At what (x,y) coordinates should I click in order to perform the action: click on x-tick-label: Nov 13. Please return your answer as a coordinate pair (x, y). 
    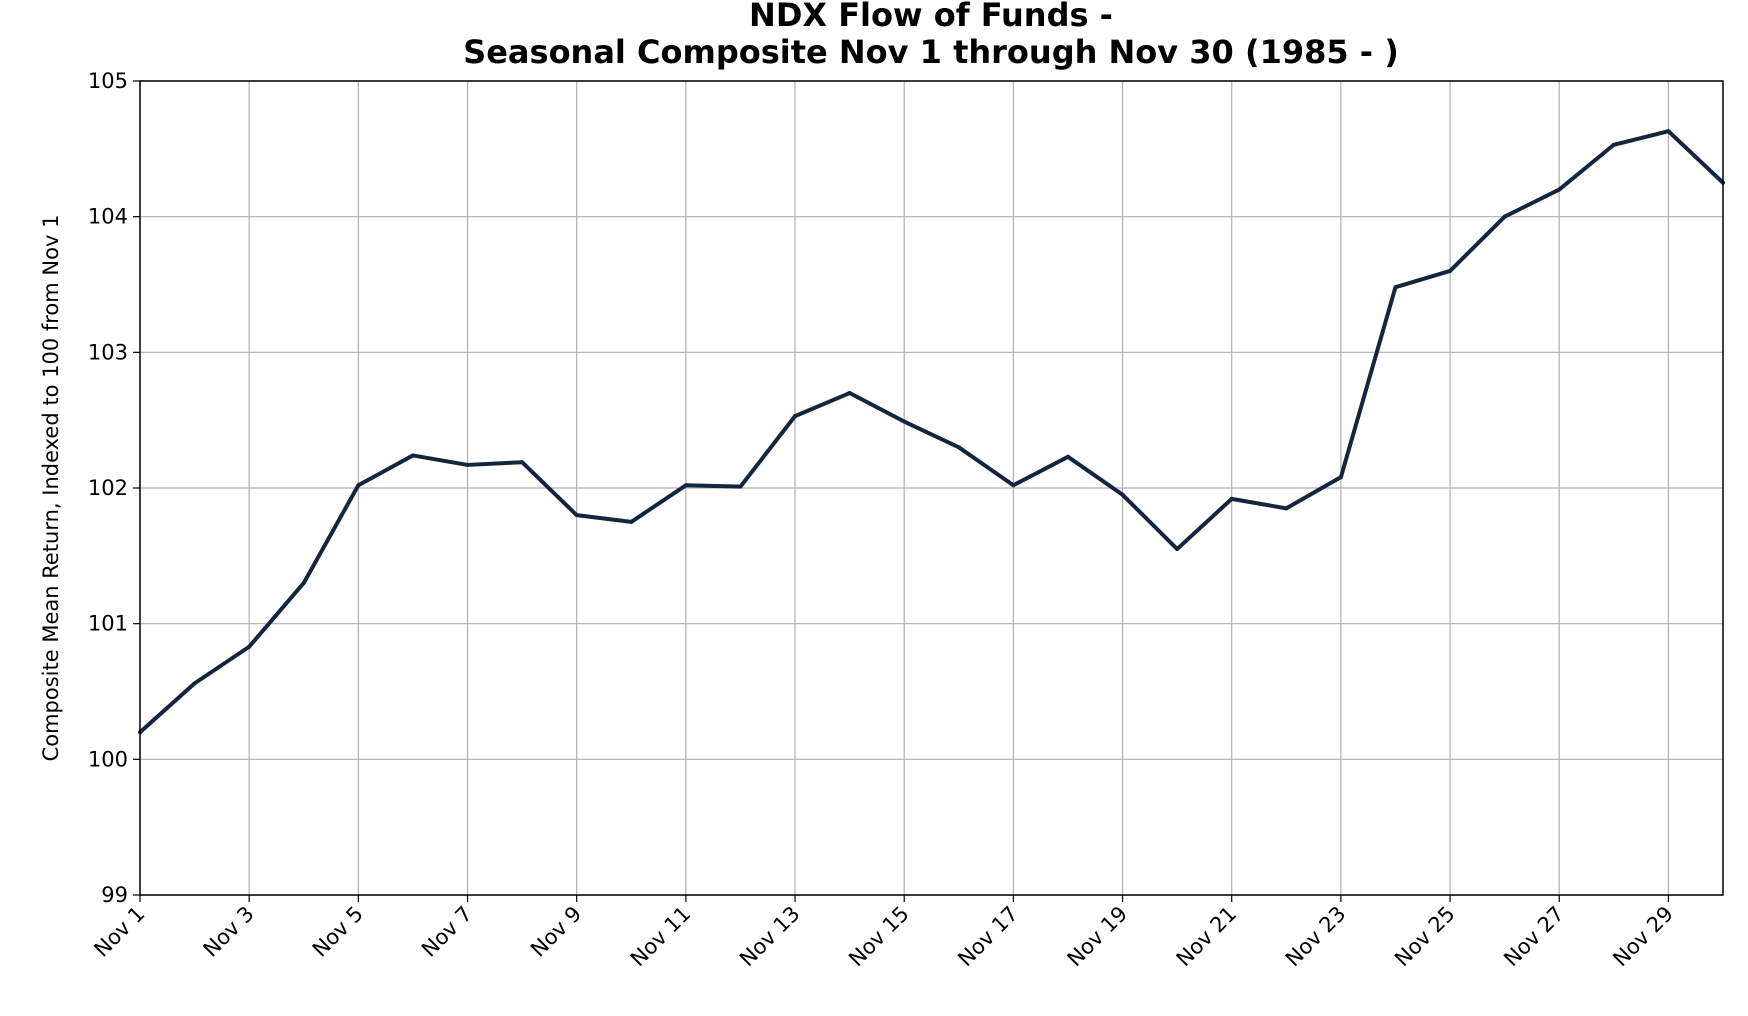
    Looking at the image, I should click on (770, 937).